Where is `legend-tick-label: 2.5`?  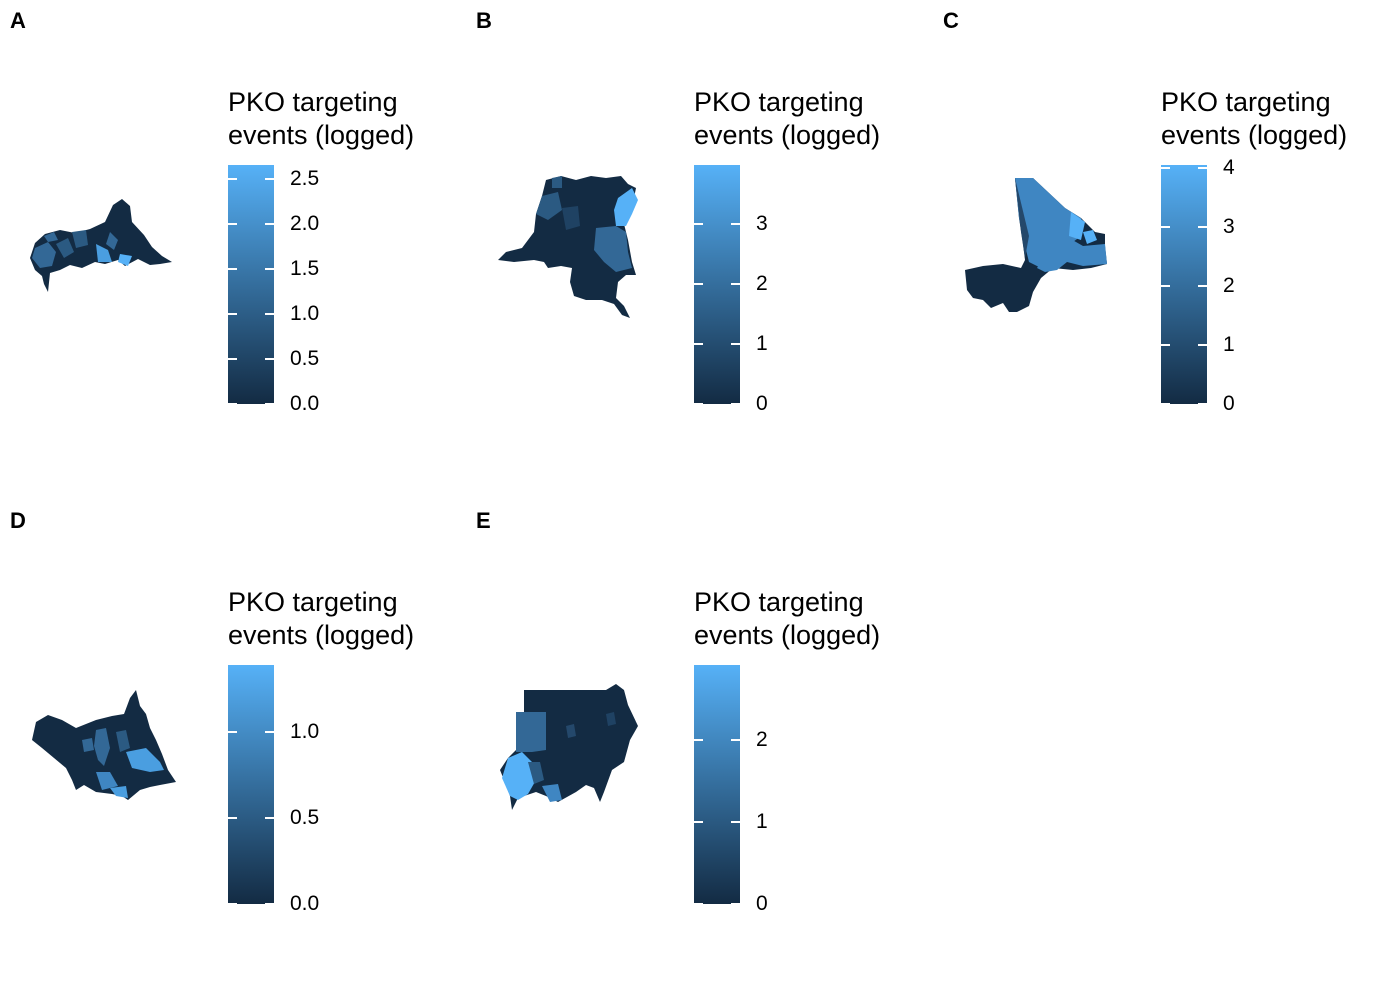
legend-tick-label: 2.5 is located at coordinates (305, 178).